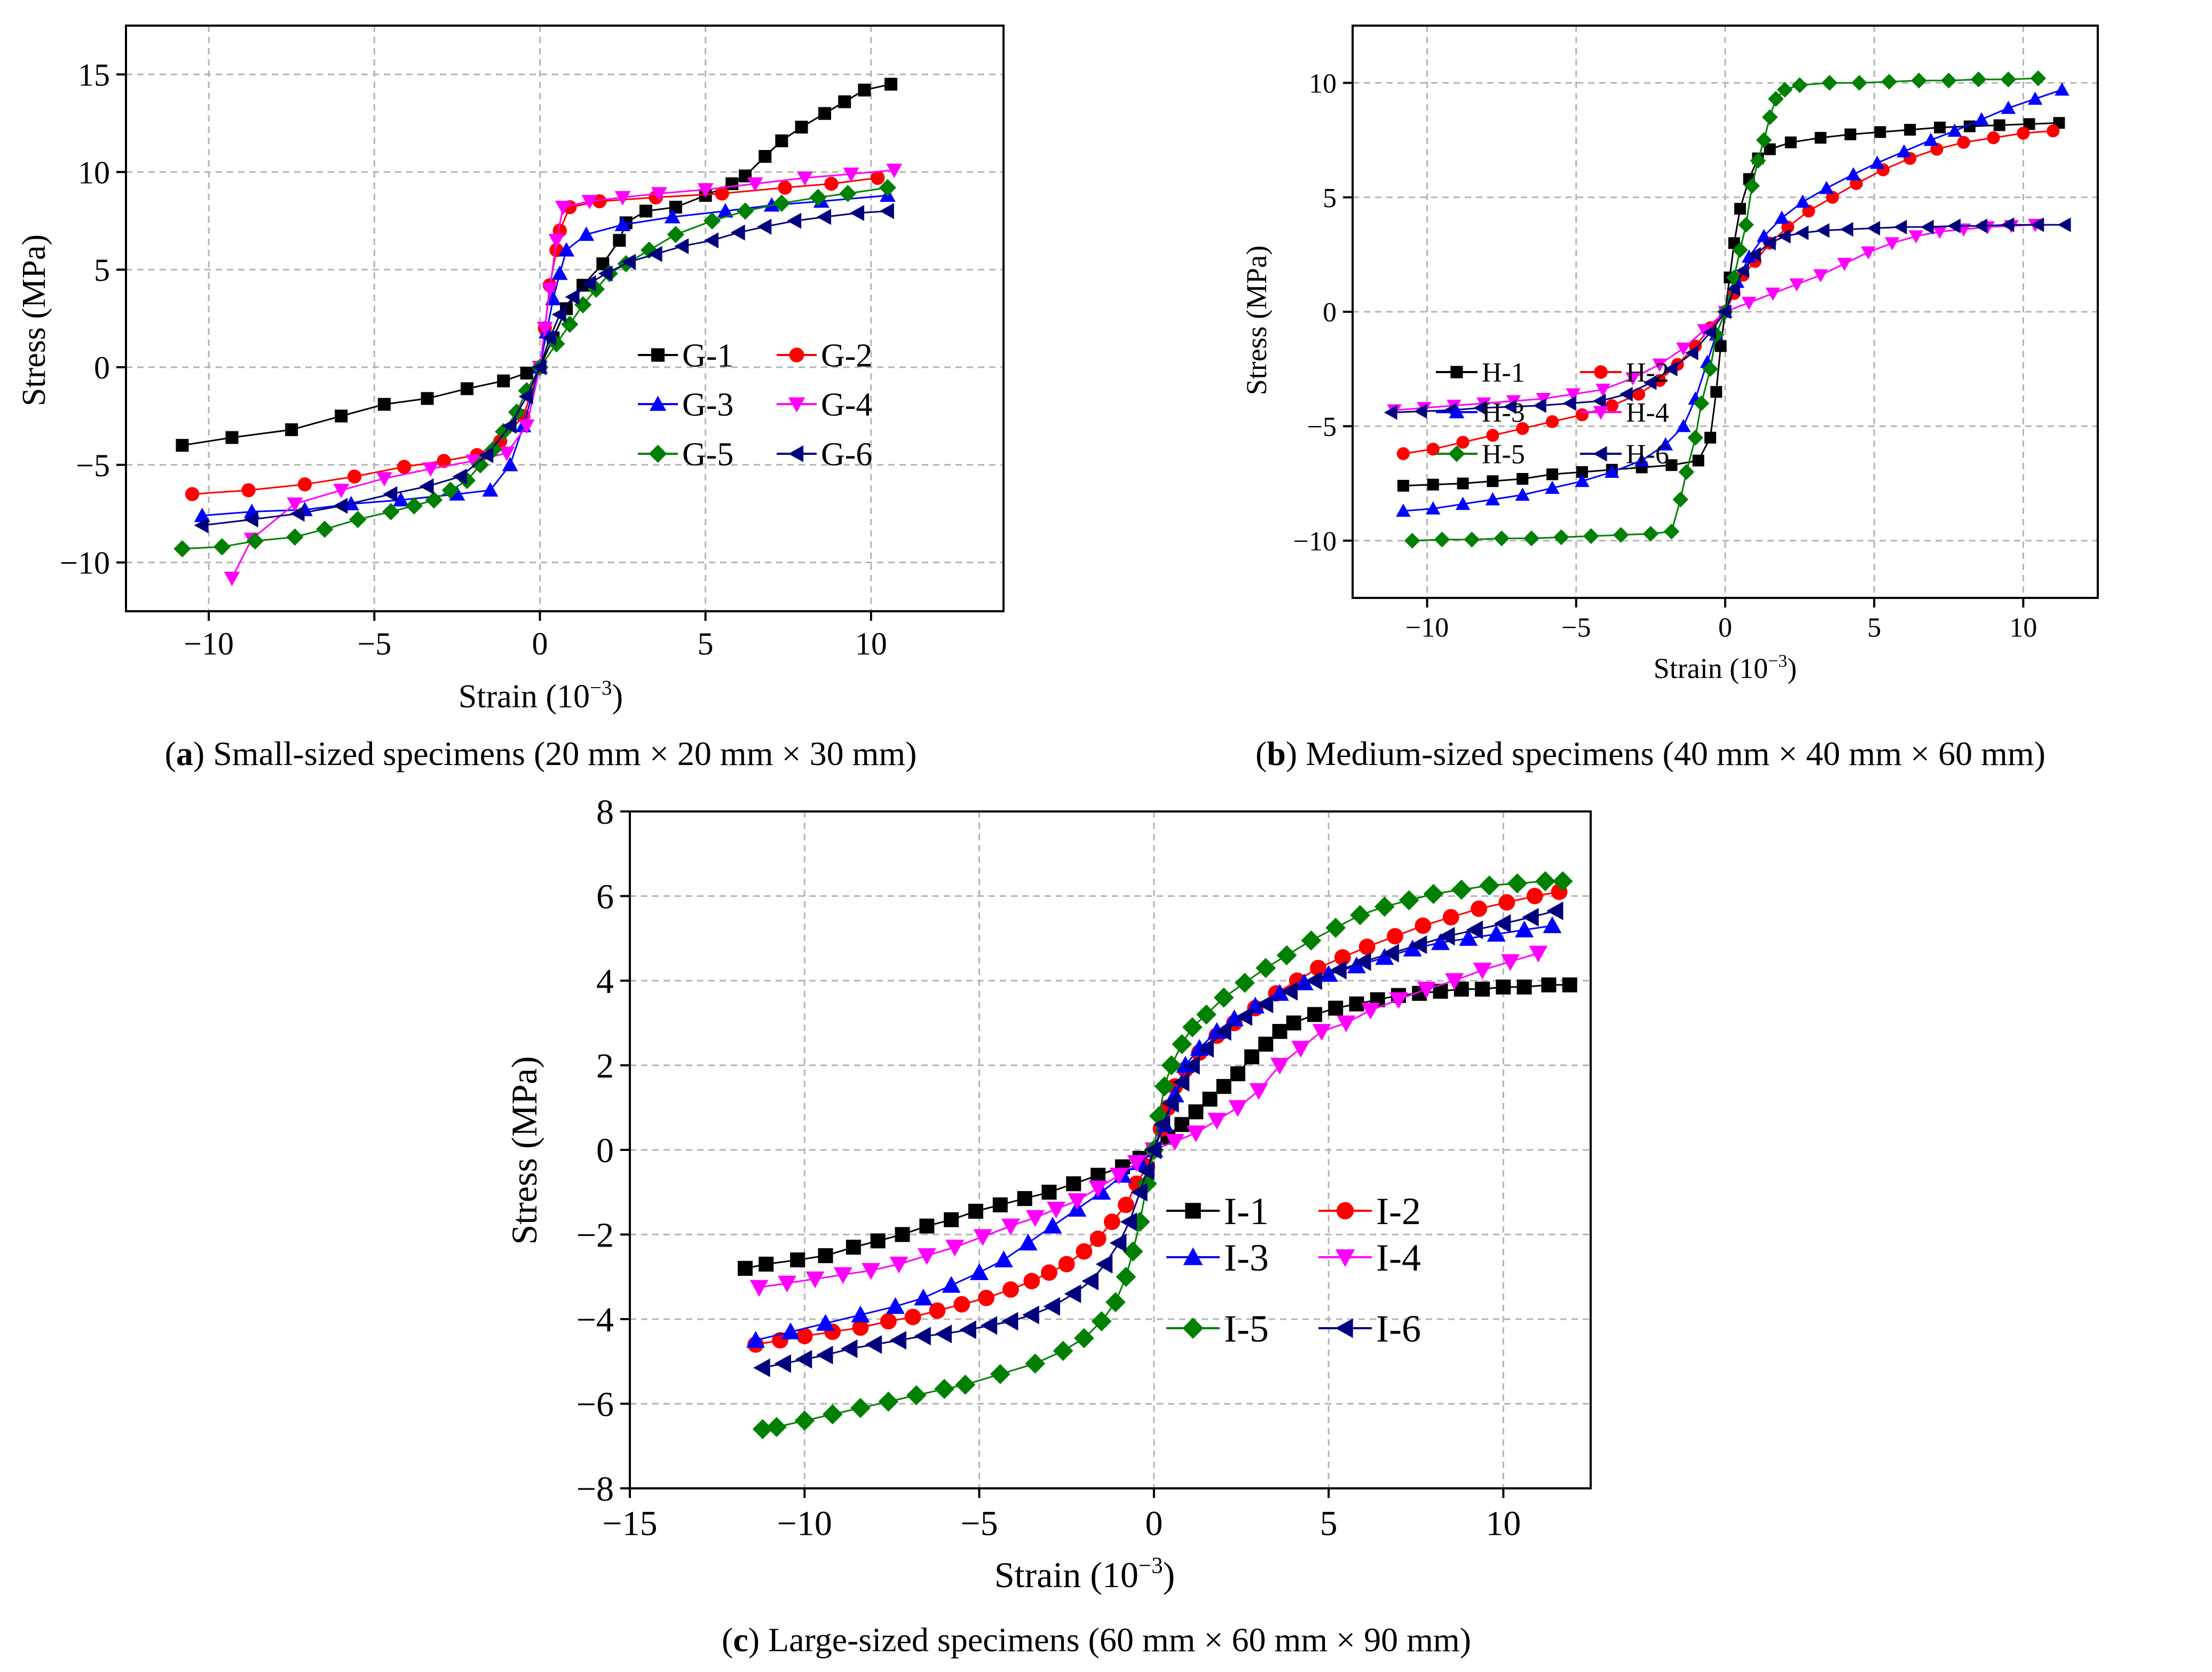  I want to click on x-tick-label: −5, so click(979, 1523).